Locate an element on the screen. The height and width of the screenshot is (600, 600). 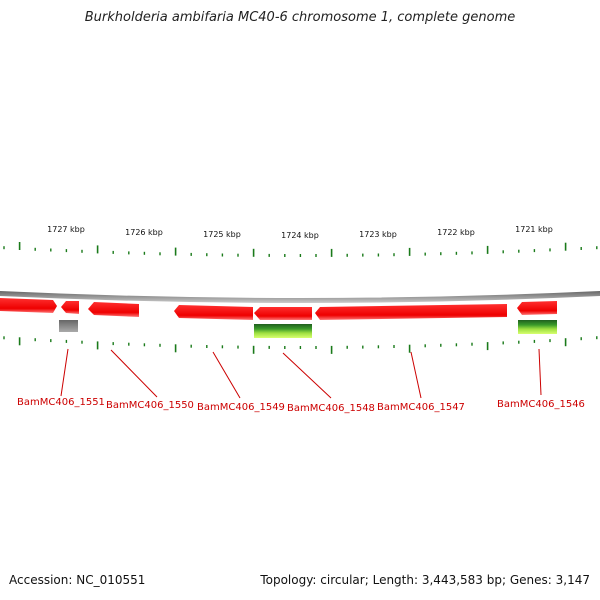
accession-value: NC_010551 is located at coordinates (111, 580).